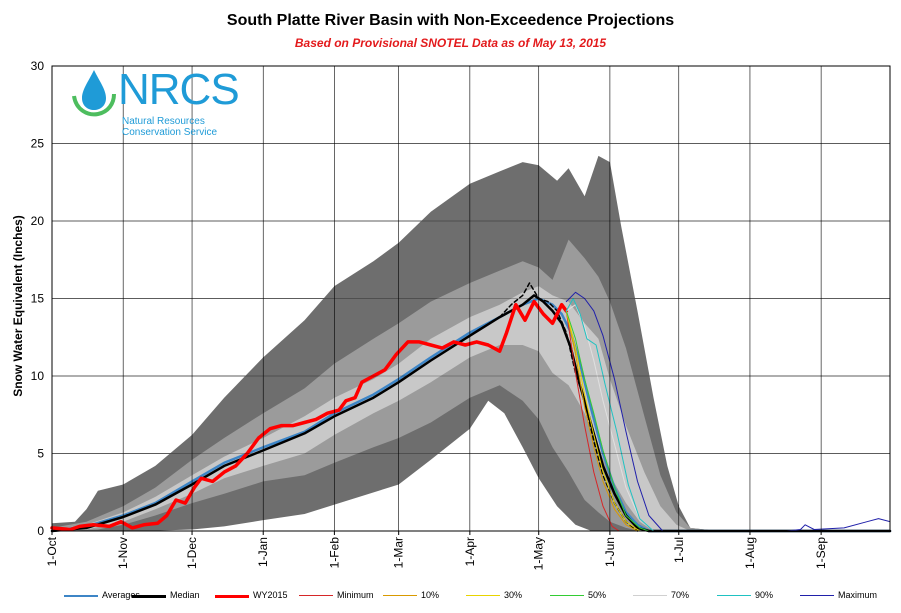  Describe the element at coordinates (270, 595) in the screenshot. I see `legend-label: WY2015` at that location.